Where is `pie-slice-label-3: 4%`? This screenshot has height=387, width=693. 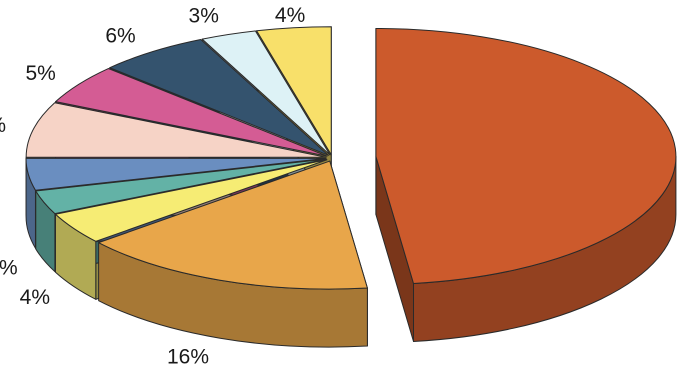 pie-slice-label-3: 4% is located at coordinates (35, 297).